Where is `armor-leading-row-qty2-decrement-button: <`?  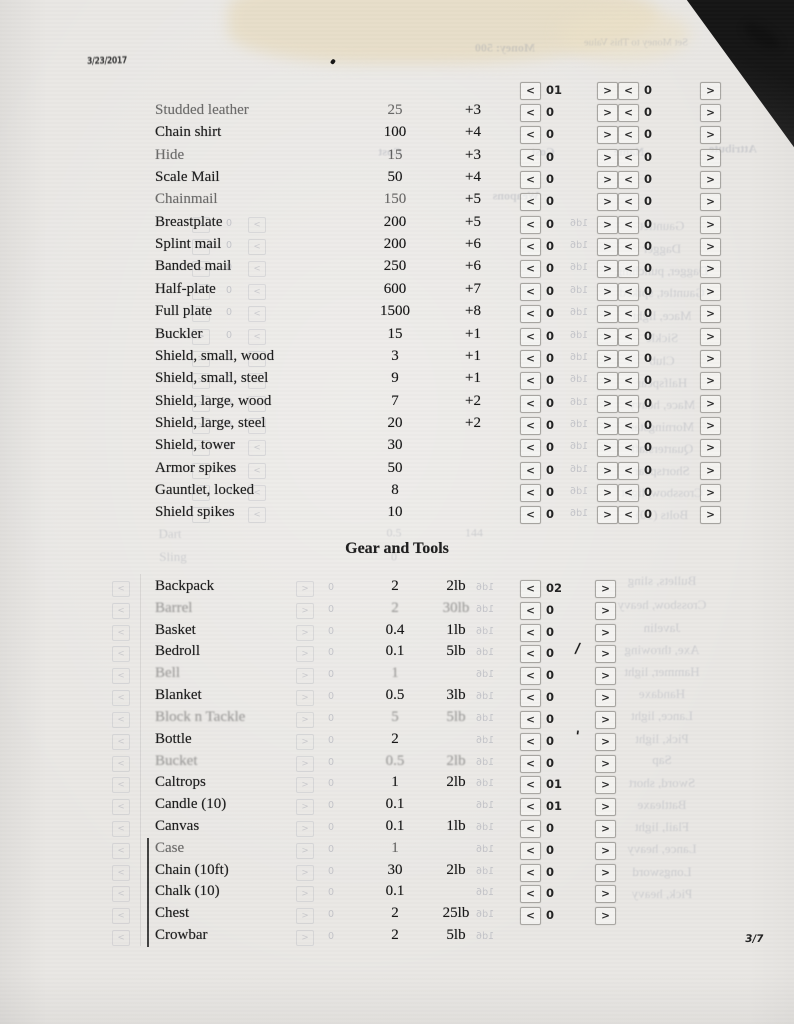
armor-leading-row-qty2-decrement-button: < is located at coordinates (628, 90).